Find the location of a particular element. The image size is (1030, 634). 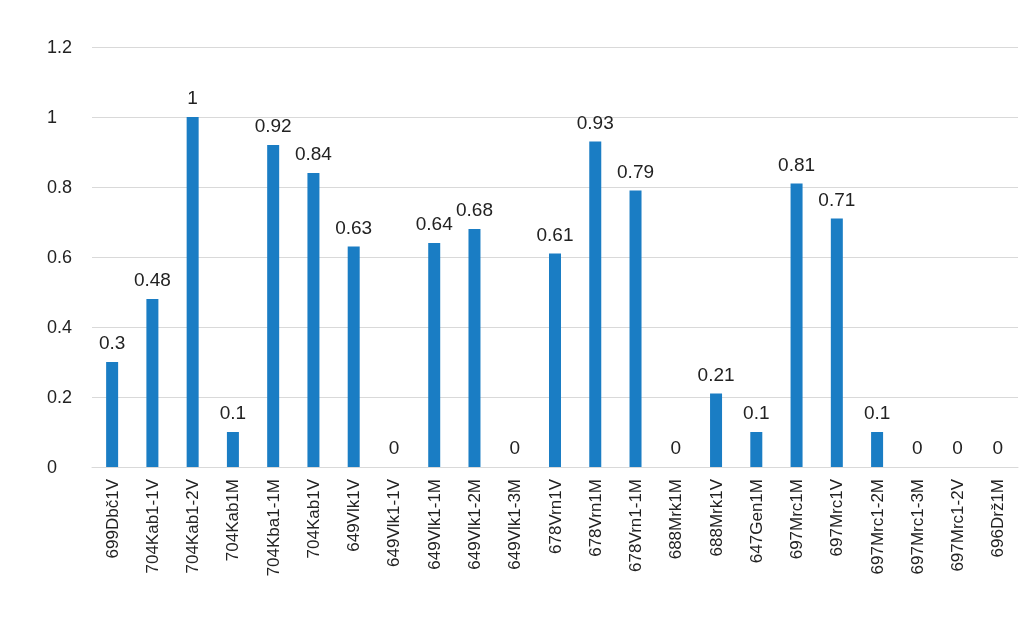

x-tick-label: 697Mrc1M is located at coordinates (797, 519).